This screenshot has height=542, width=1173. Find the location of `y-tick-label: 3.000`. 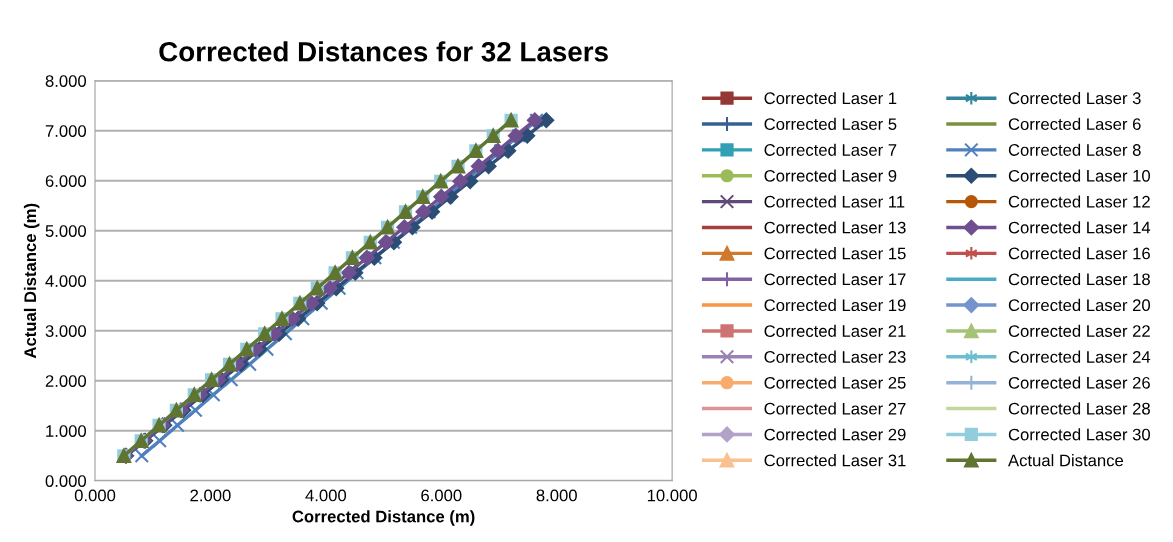

y-tick-label: 3.000 is located at coordinates (66, 331).